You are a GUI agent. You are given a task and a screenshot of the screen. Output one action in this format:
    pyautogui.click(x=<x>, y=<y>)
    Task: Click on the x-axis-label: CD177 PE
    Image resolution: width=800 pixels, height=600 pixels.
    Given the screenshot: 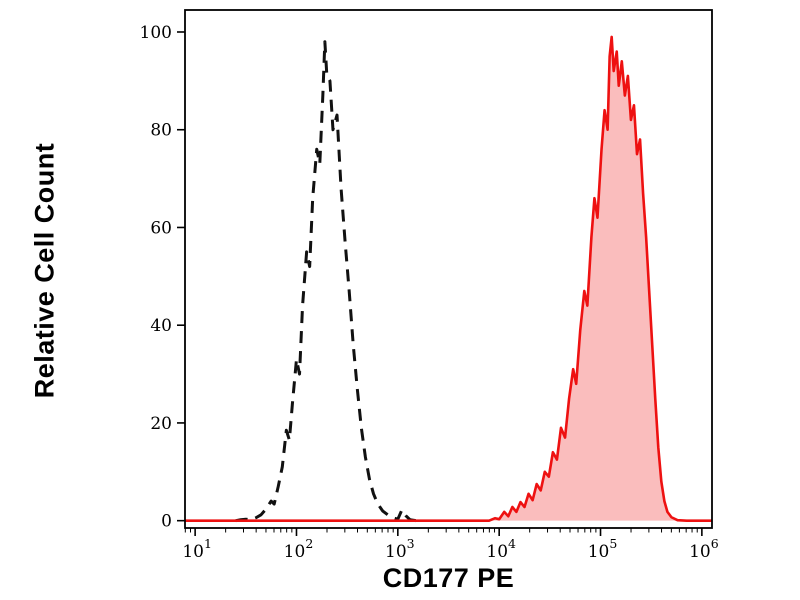 What is the action you would take?
    pyautogui.click(x=448, y=578)
    